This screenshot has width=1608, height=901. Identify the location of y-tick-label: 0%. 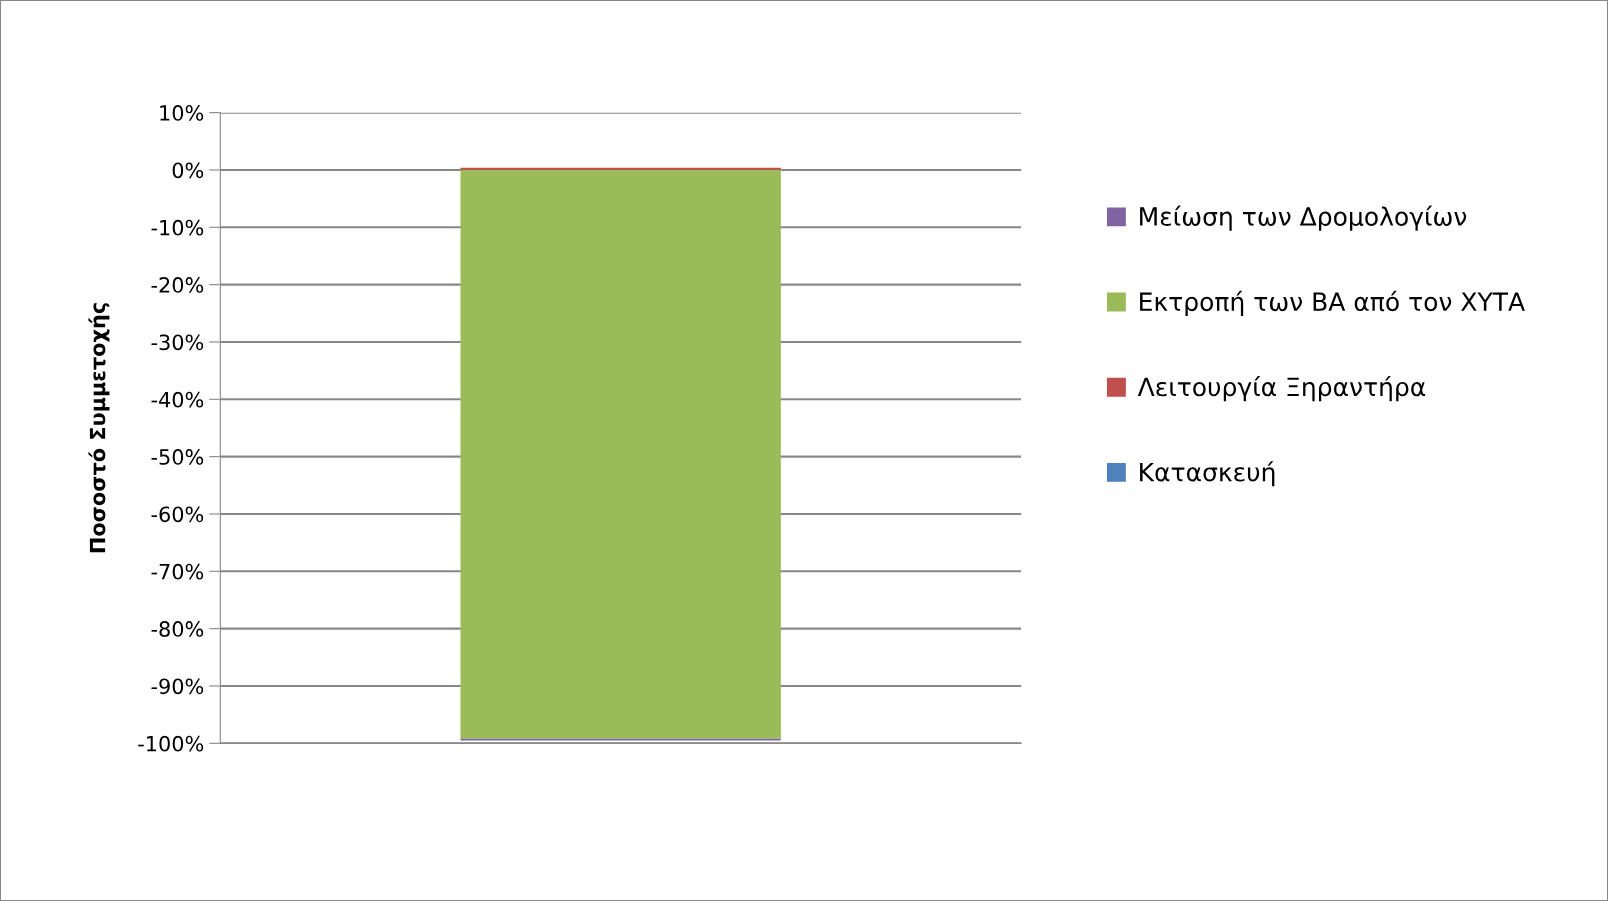
(188, 170).